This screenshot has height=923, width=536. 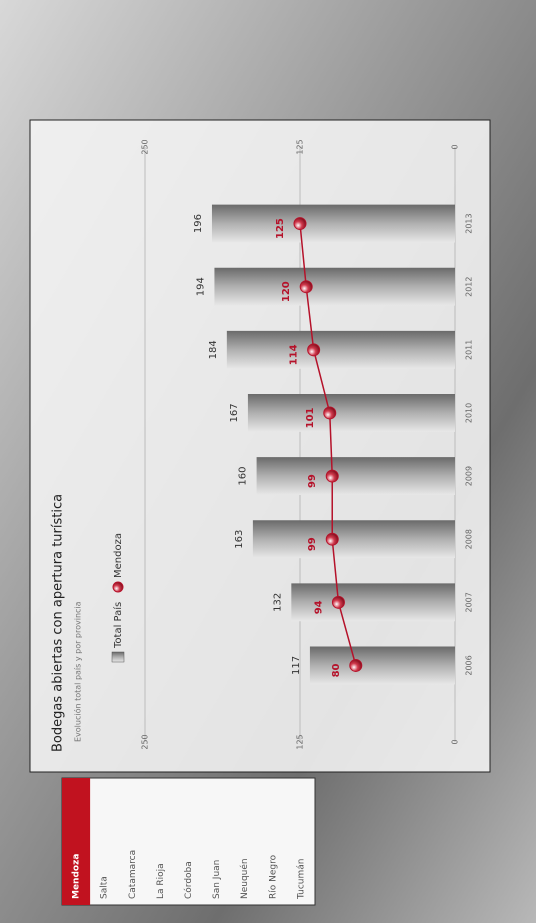 I want to click on line-value-label: 94, so click(x=318, y=607).